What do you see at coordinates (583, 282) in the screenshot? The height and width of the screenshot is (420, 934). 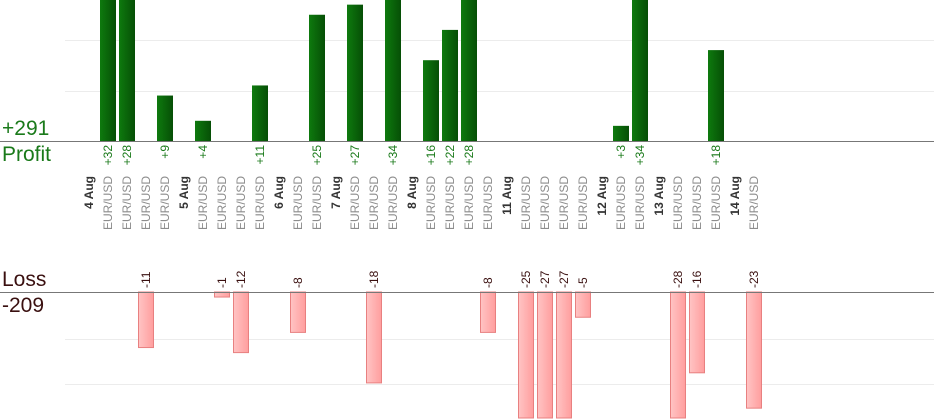 I see `loss-value-label: -5` at bounding box center [583, 282].